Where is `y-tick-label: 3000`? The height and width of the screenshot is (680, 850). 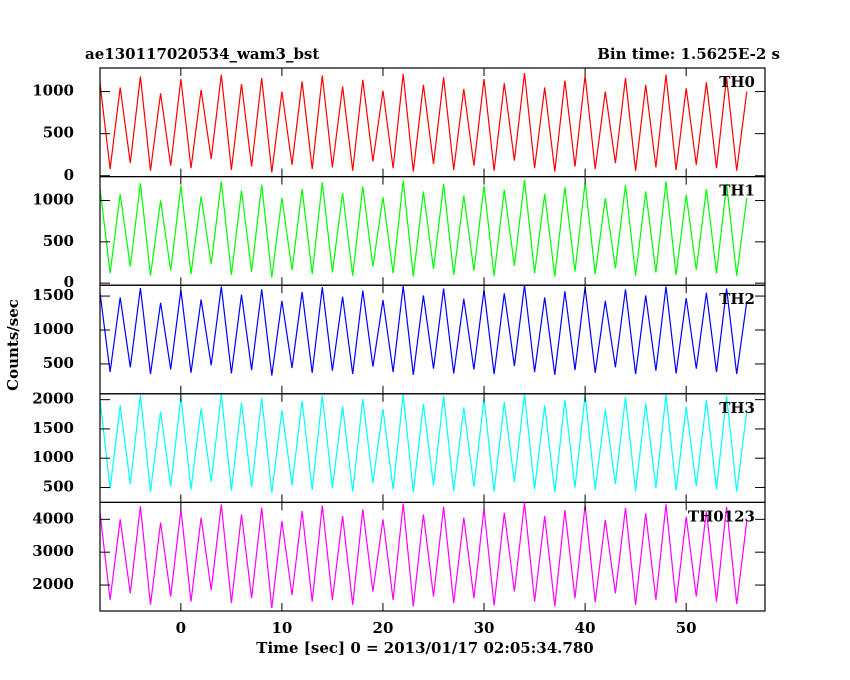
y-tick-label: 3000 is located at coordinates (53, 551).